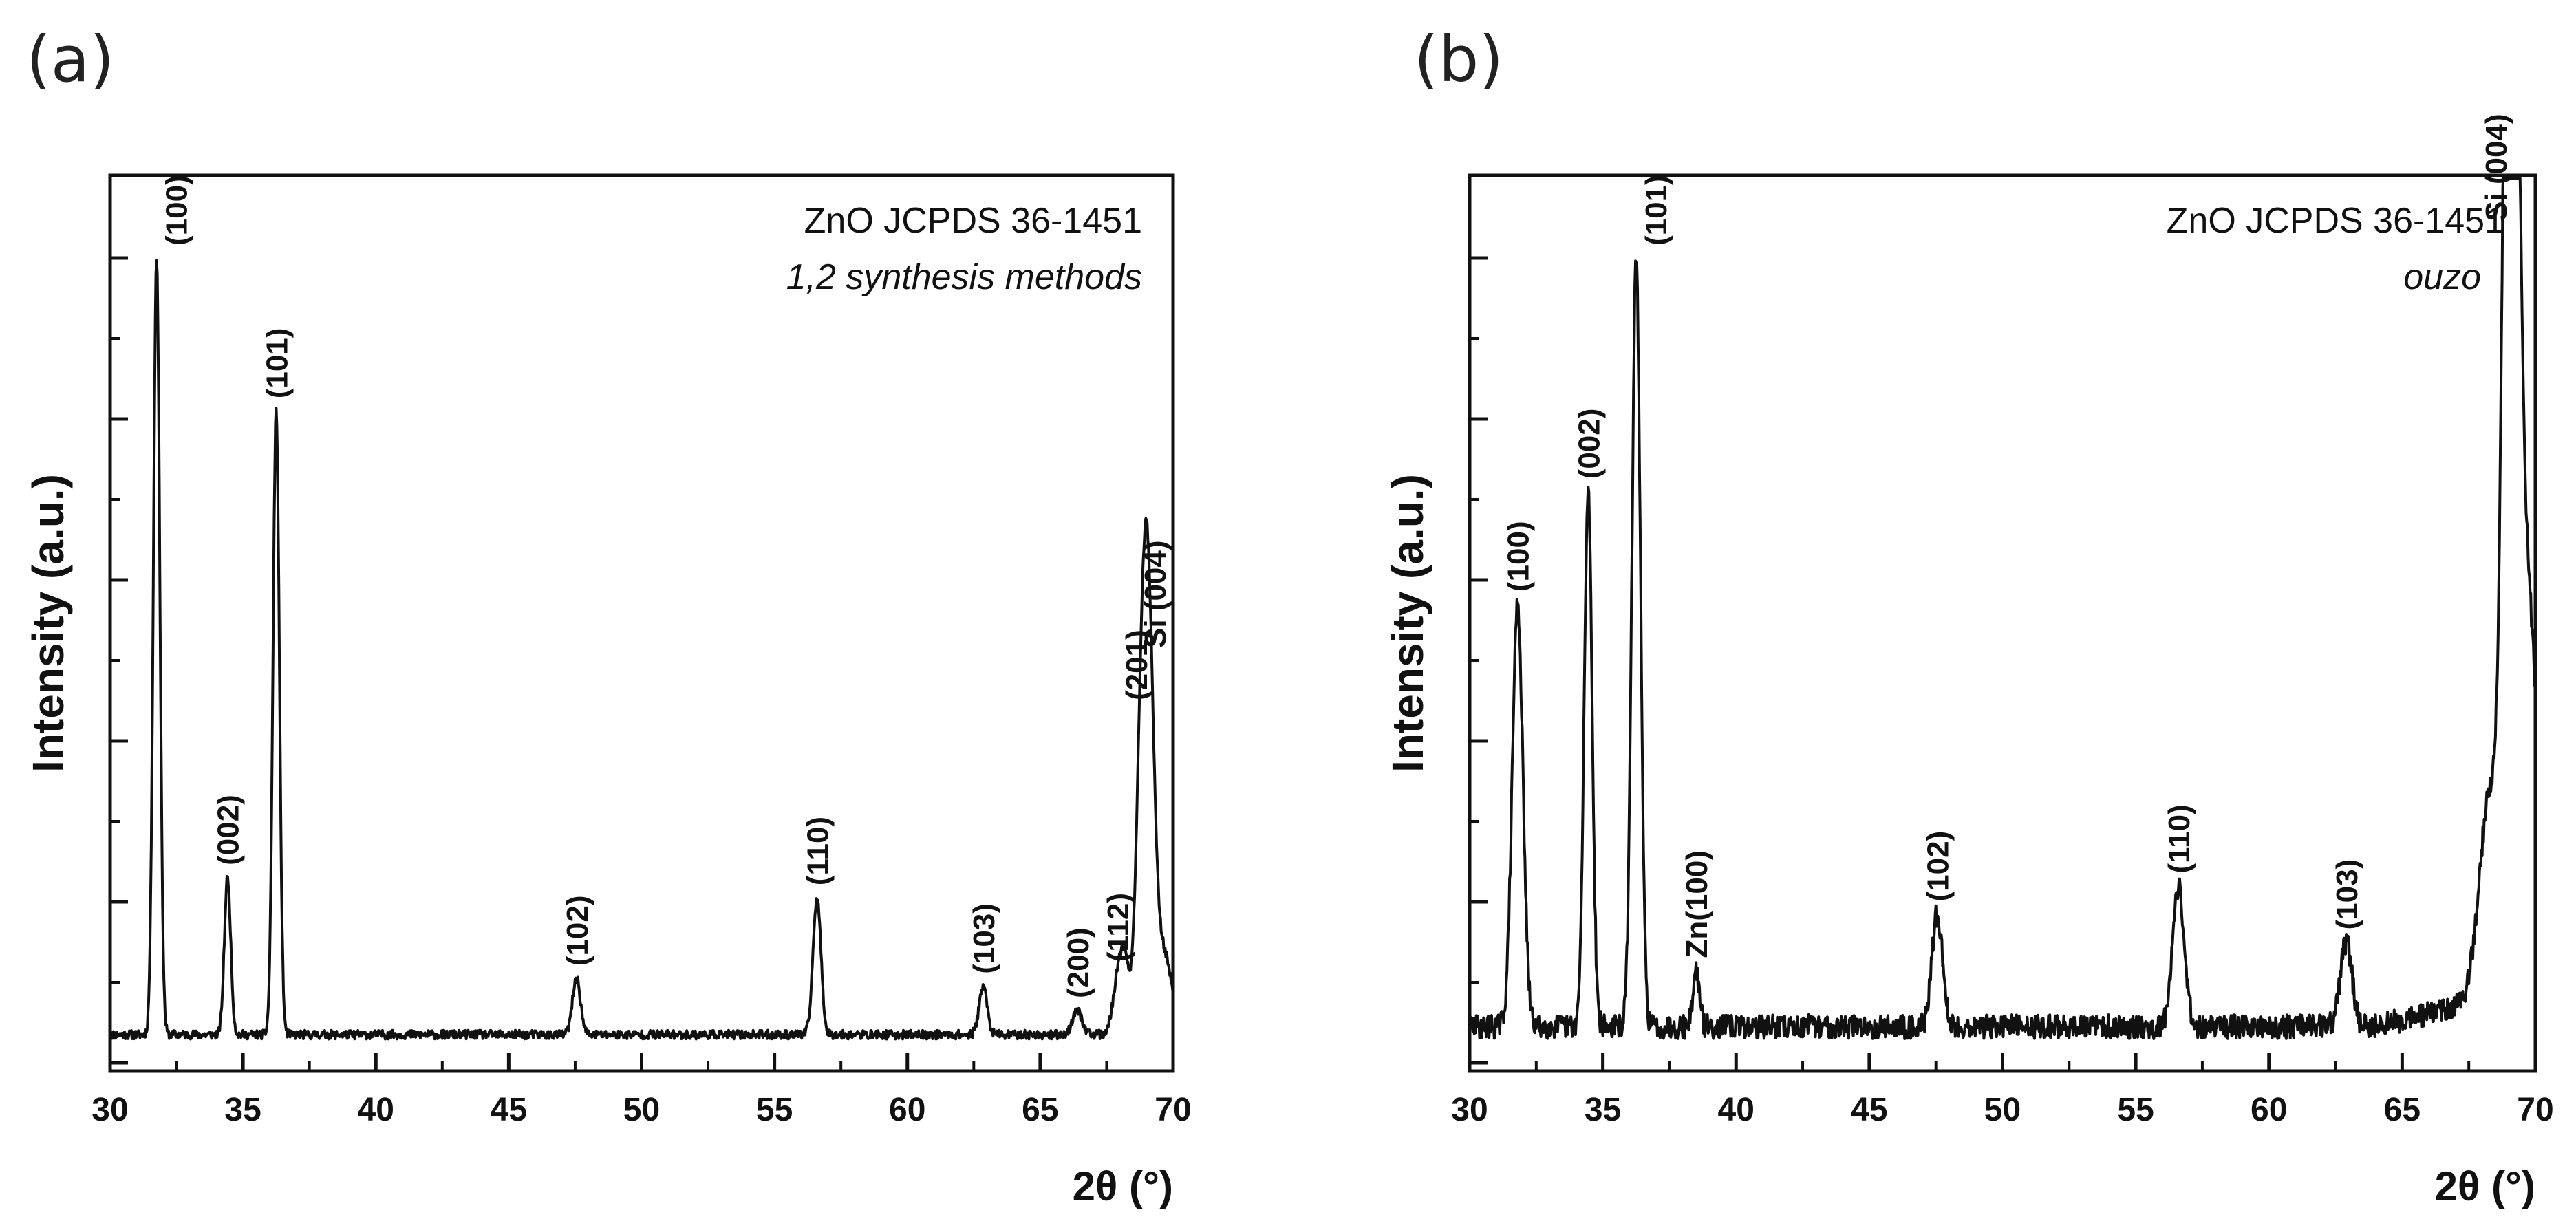  I want to click on x-axis-title-a: 2θ (°), so click(1123, 1186).